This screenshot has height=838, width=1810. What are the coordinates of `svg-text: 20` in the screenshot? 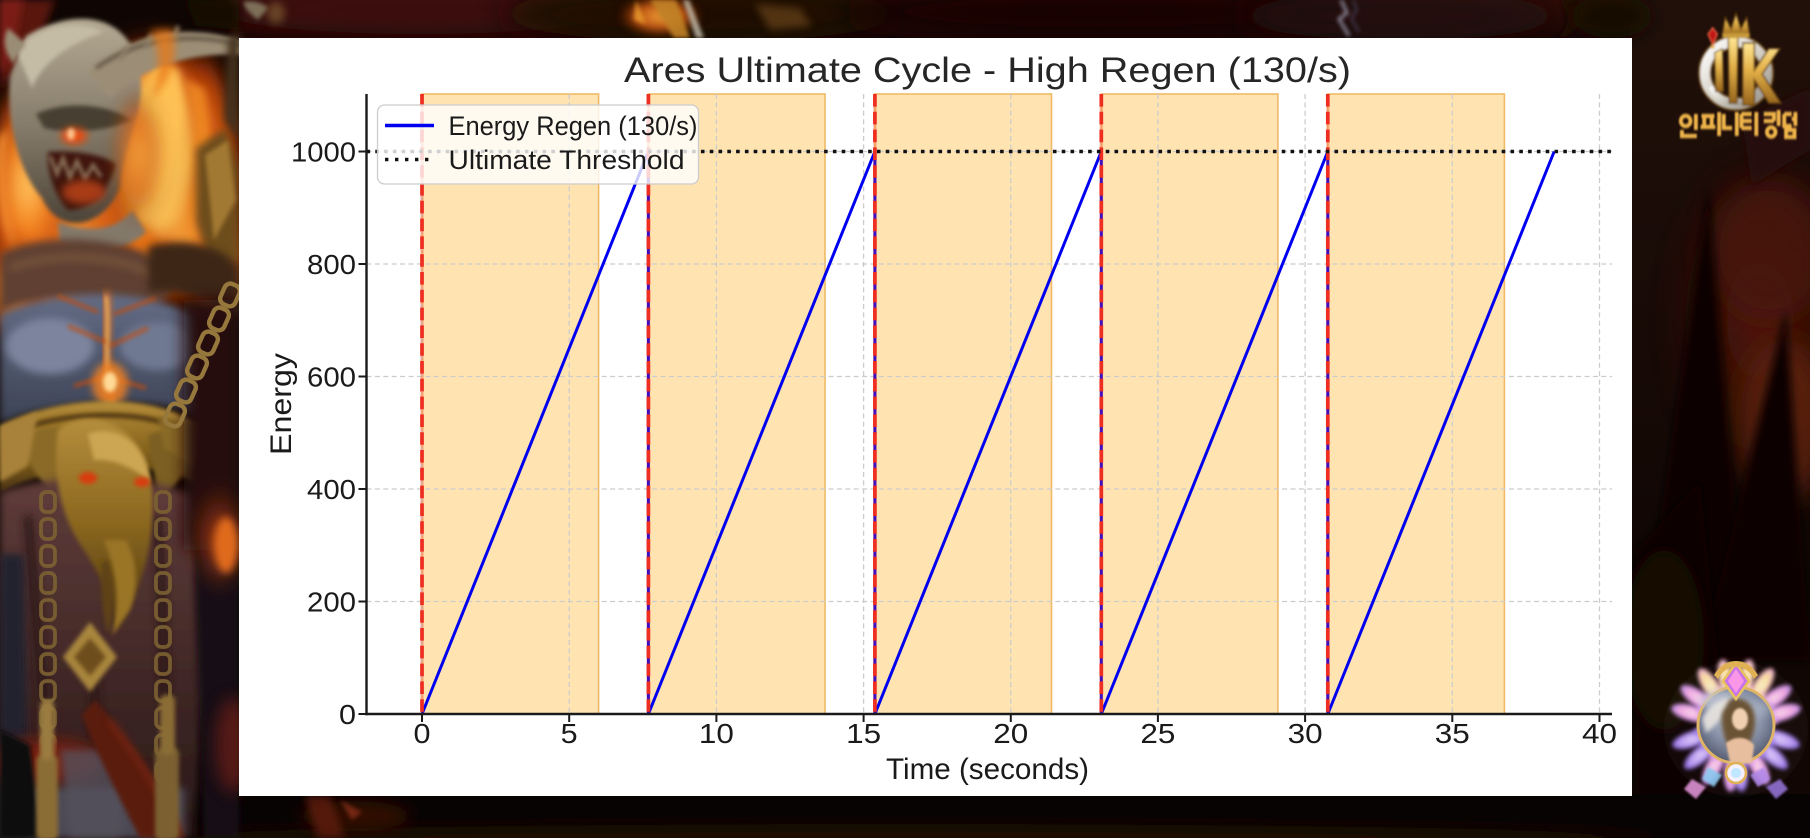 It's located at (1010, 733).